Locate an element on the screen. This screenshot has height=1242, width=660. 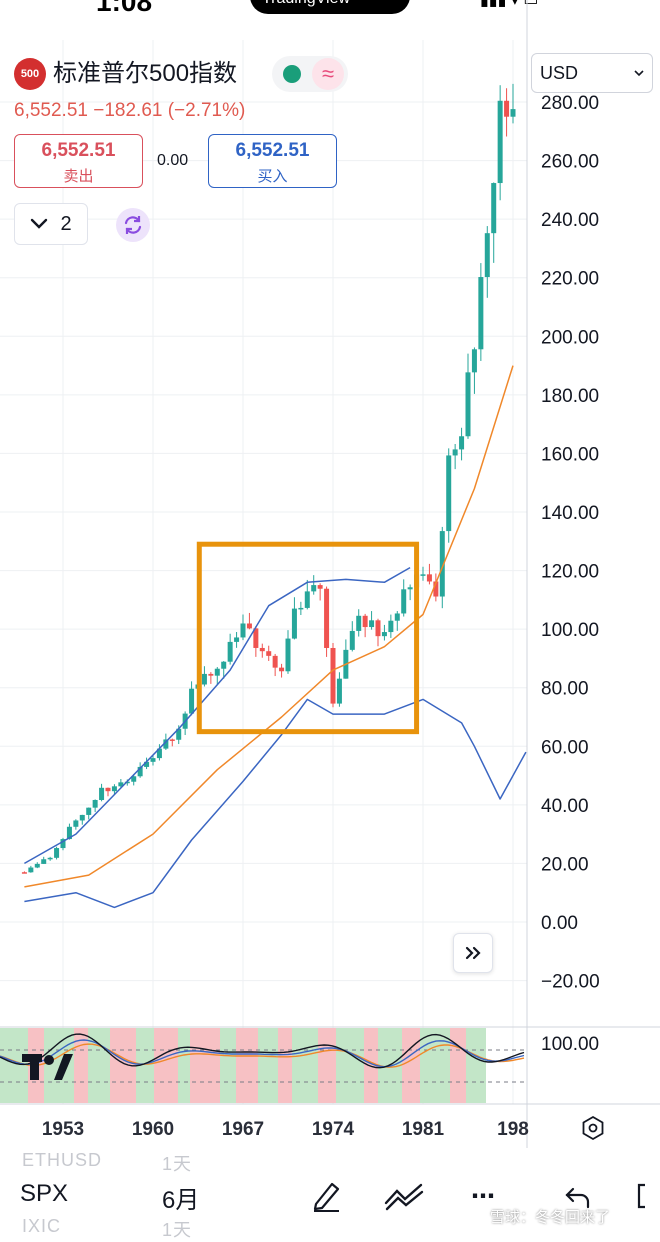
more-icon: ⋯ is located at coordinates (484, 1196).